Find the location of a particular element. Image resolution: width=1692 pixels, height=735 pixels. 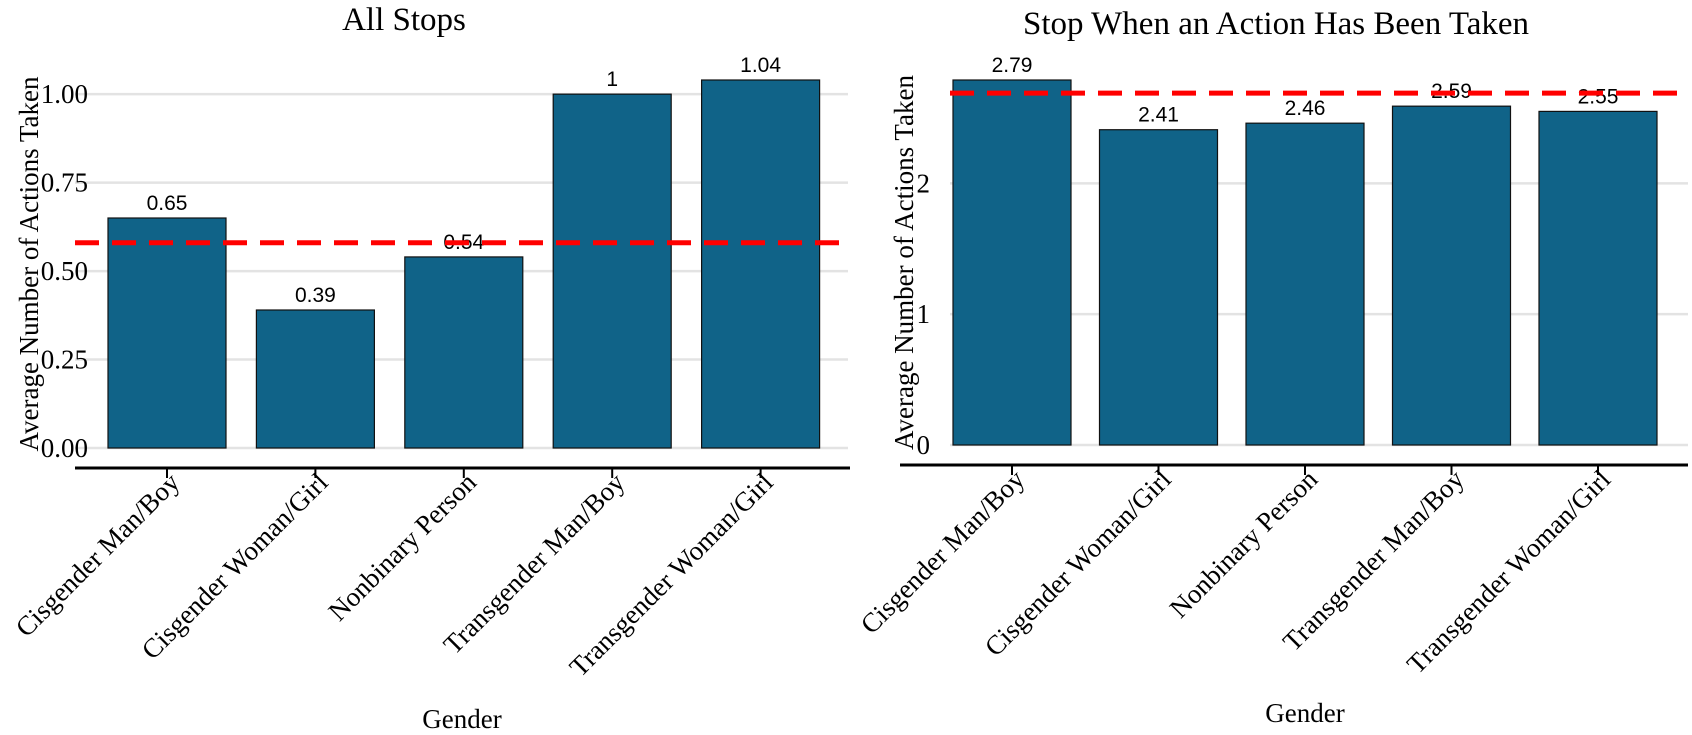

chart-title: All Stops is located at coordinates (404, 20).